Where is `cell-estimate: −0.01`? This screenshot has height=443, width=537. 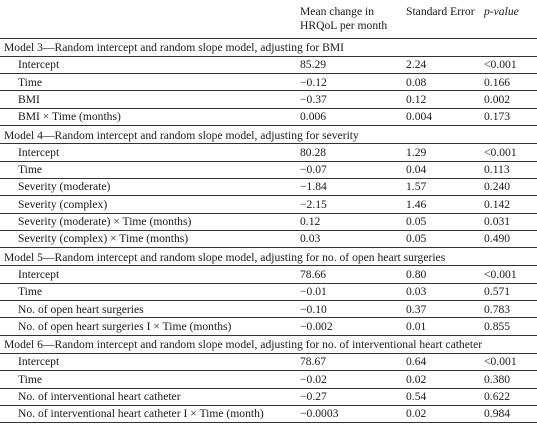
cell-estimate: −0.01 is located at coordinates (313, 292).